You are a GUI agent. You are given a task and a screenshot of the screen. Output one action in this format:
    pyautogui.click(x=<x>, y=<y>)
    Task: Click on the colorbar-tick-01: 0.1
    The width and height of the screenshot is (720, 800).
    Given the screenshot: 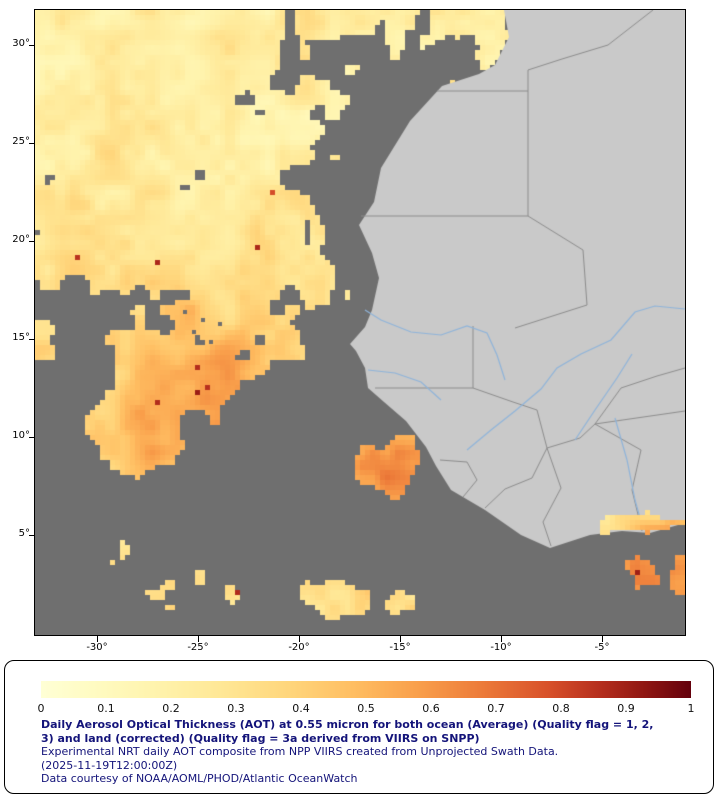 What is the action you would take?
    pyautogui.click(x=106, y=708)
    